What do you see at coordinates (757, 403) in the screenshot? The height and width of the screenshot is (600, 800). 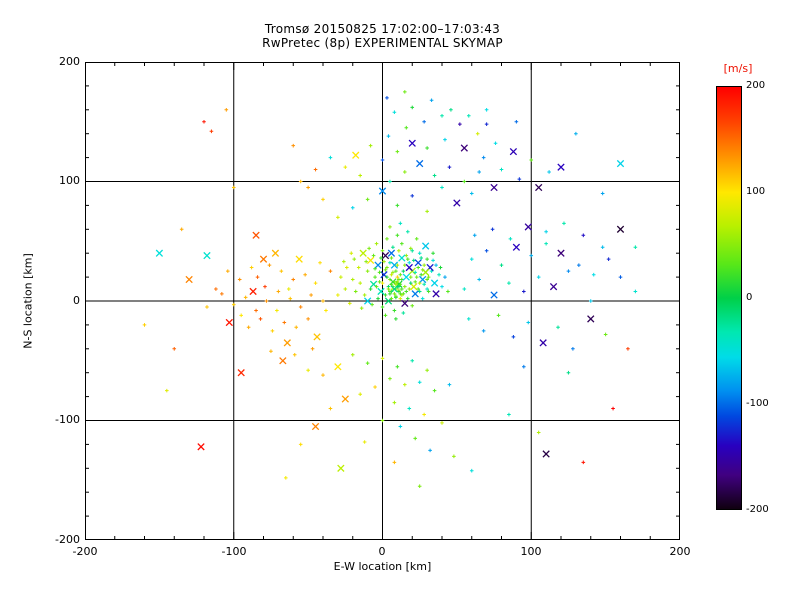 I see `colorbar-tick-label: -100` at bounding box center [757, 403].